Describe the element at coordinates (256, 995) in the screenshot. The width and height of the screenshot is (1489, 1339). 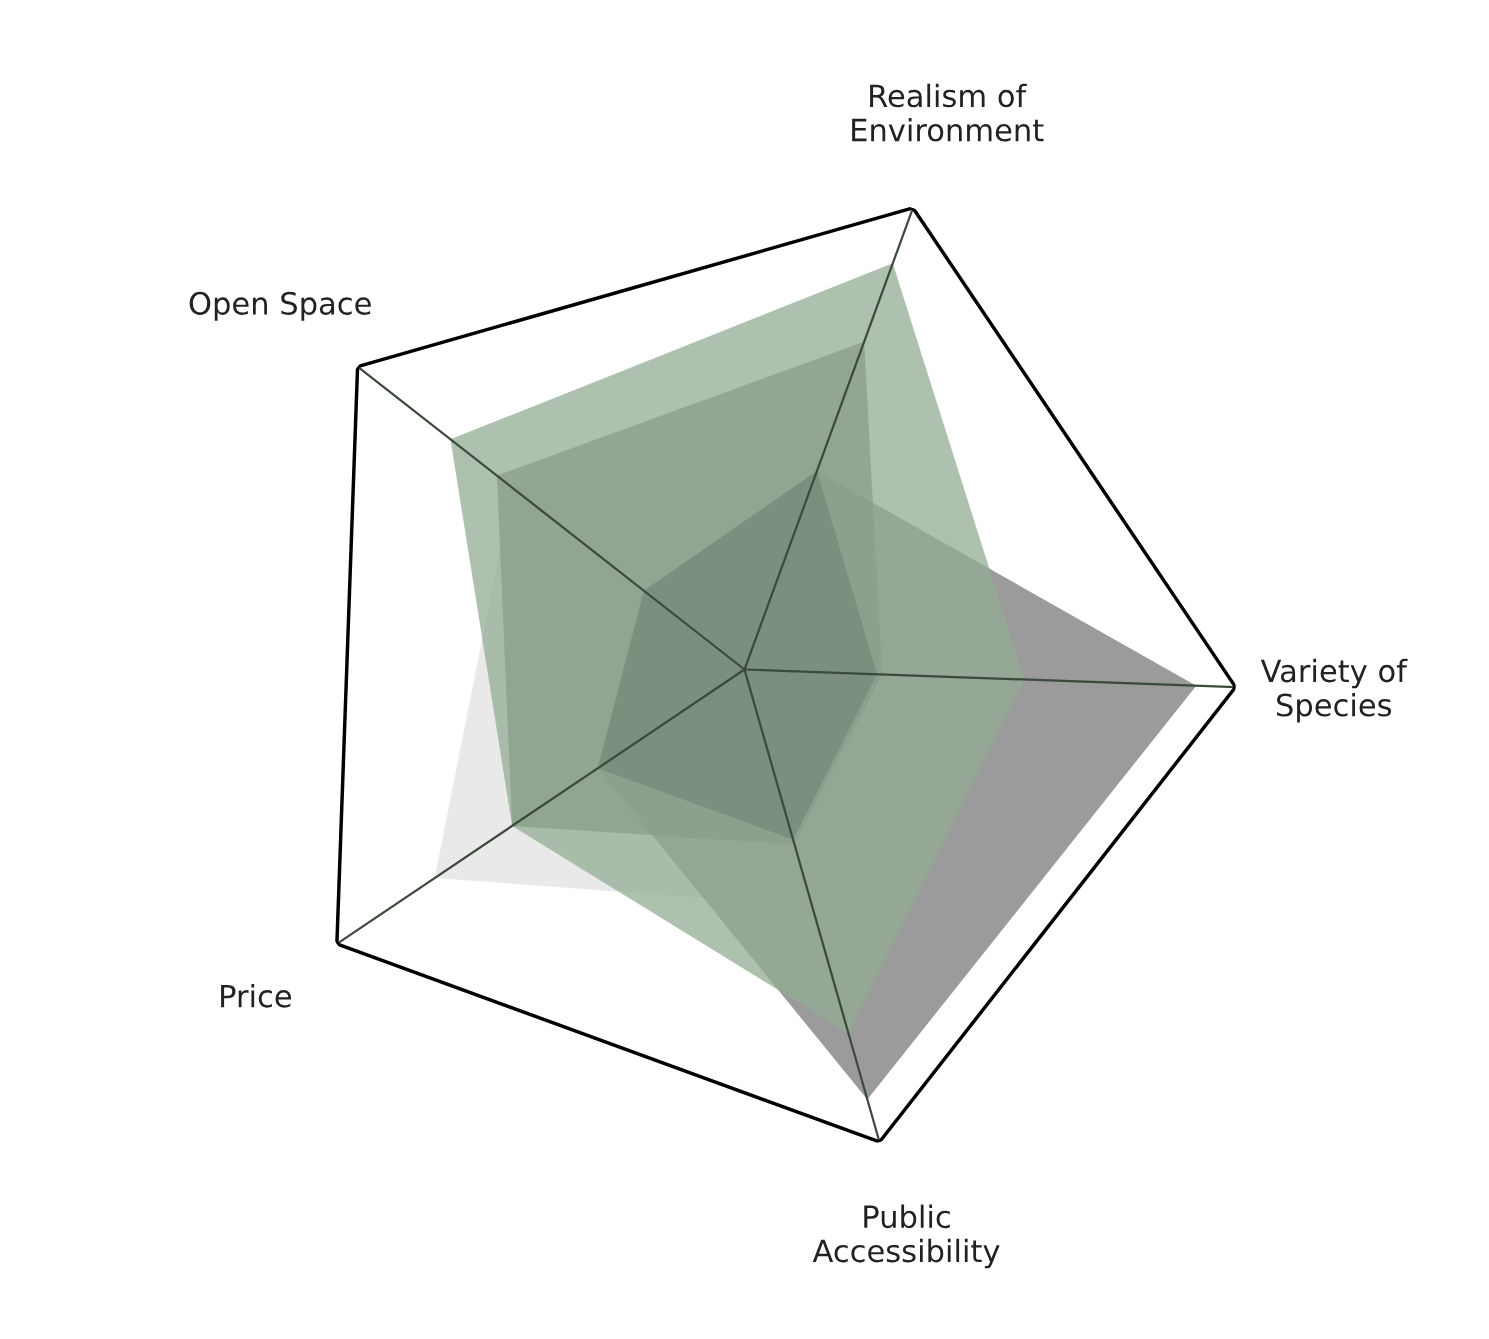
I see `spoke-label: Price` at that location.